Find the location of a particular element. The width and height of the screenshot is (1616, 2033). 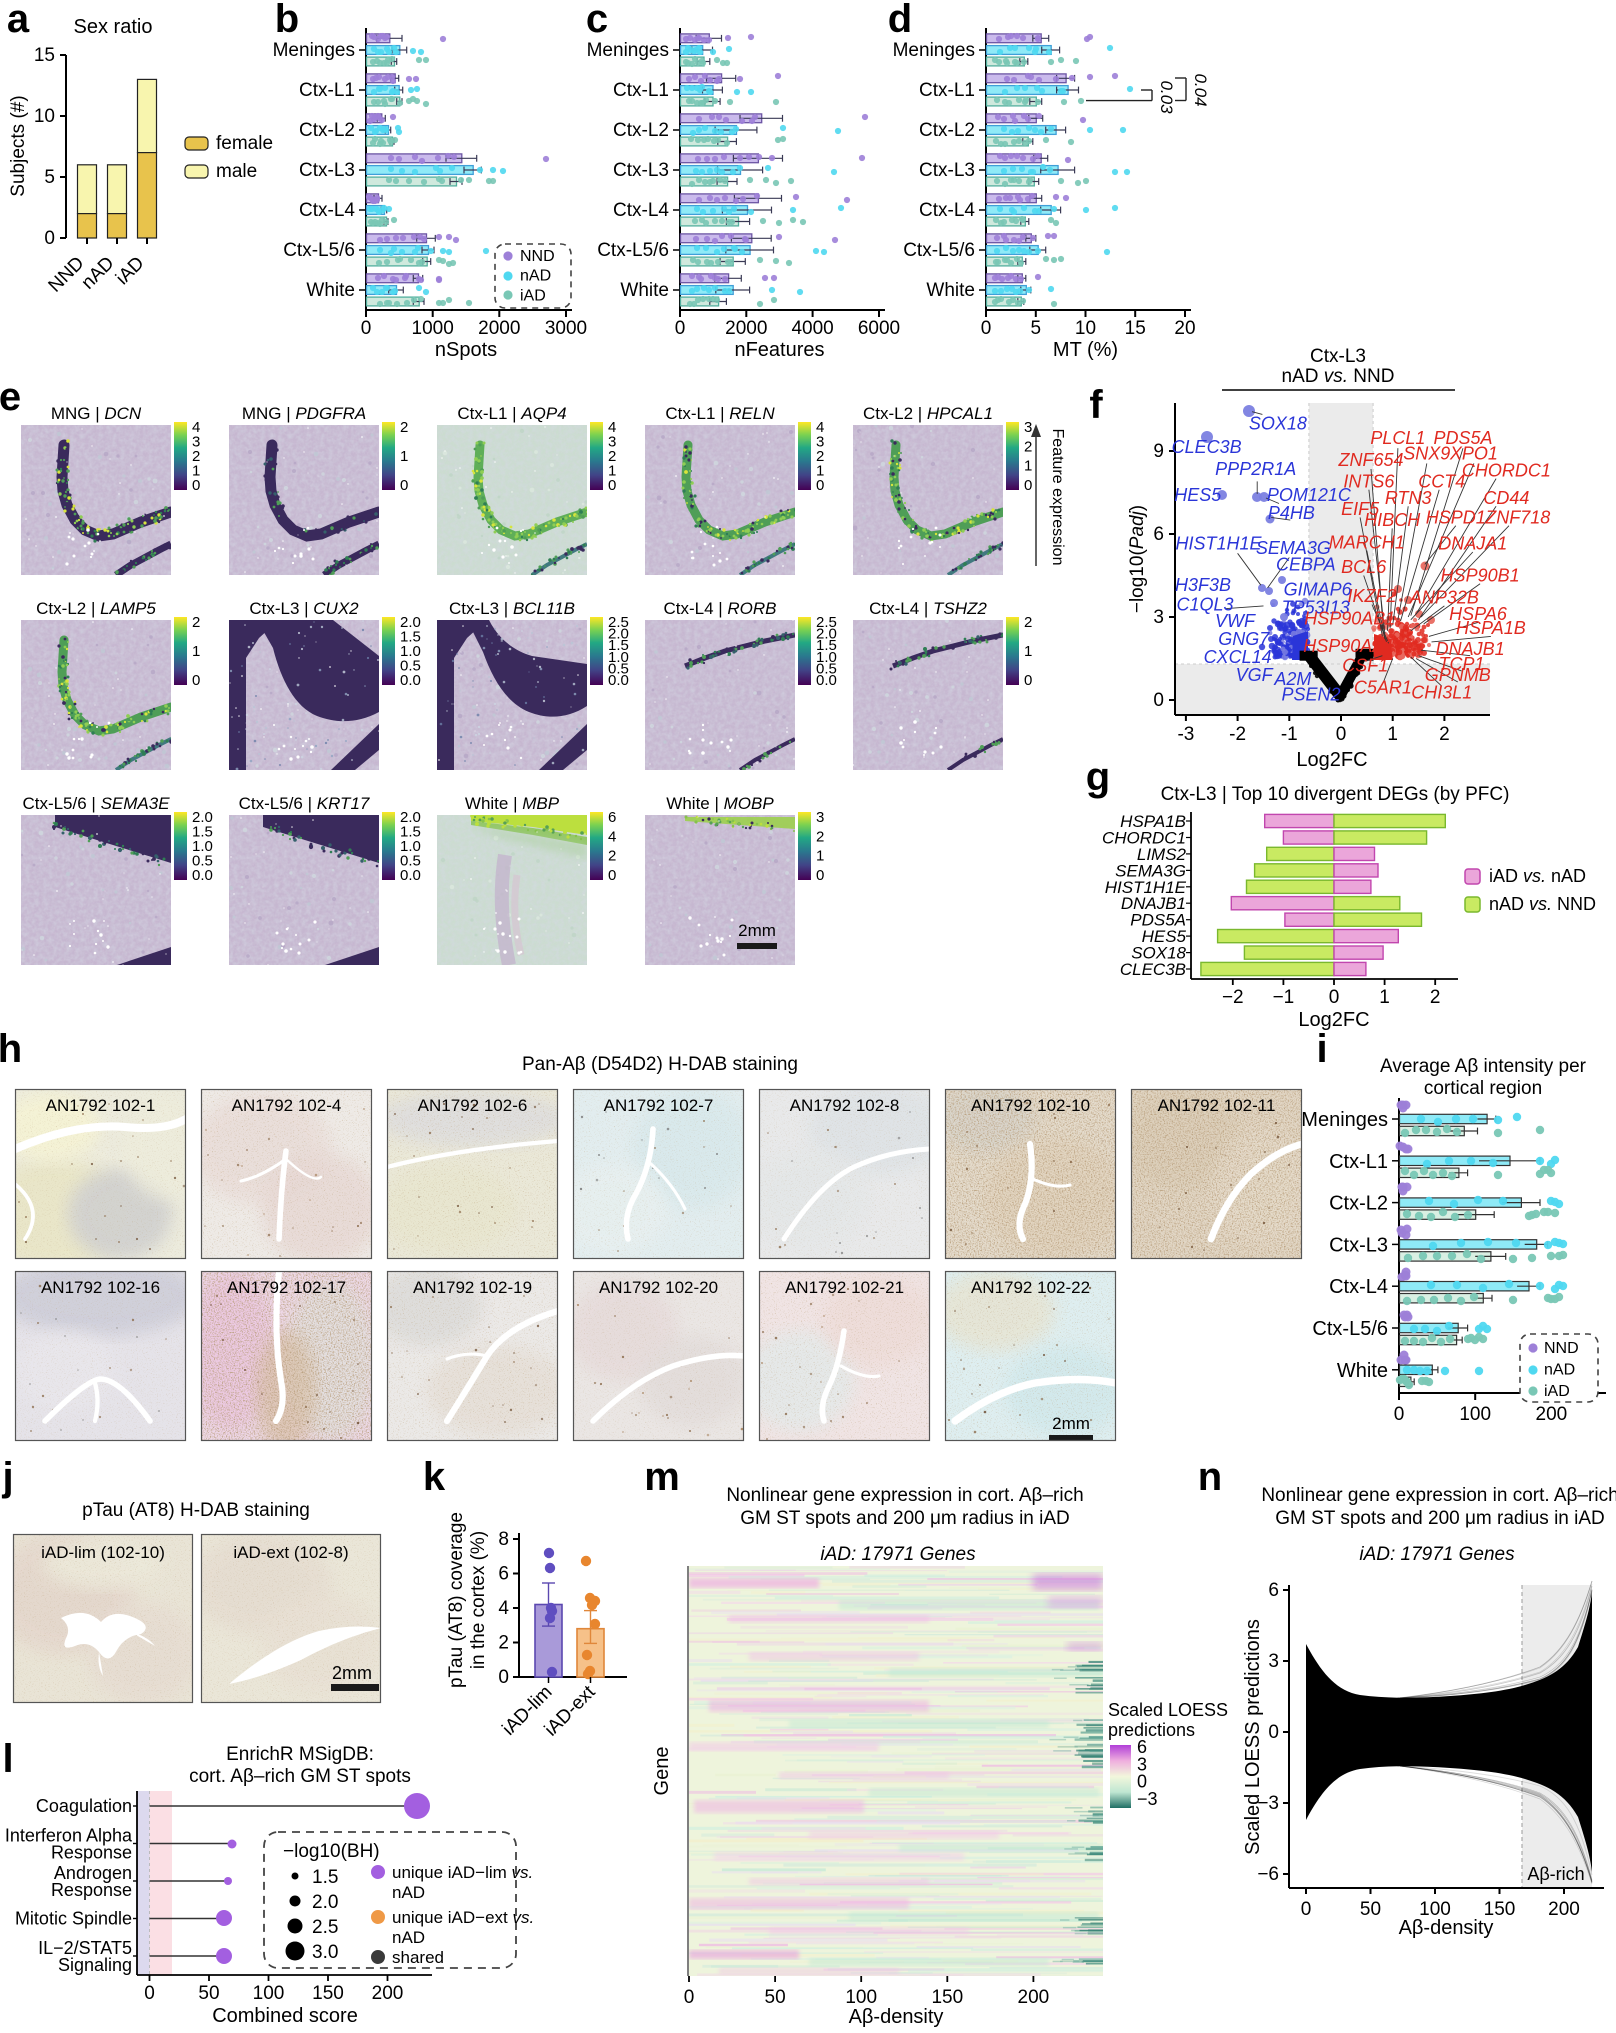

svg-text: g is located at coordinates (1098, 777).